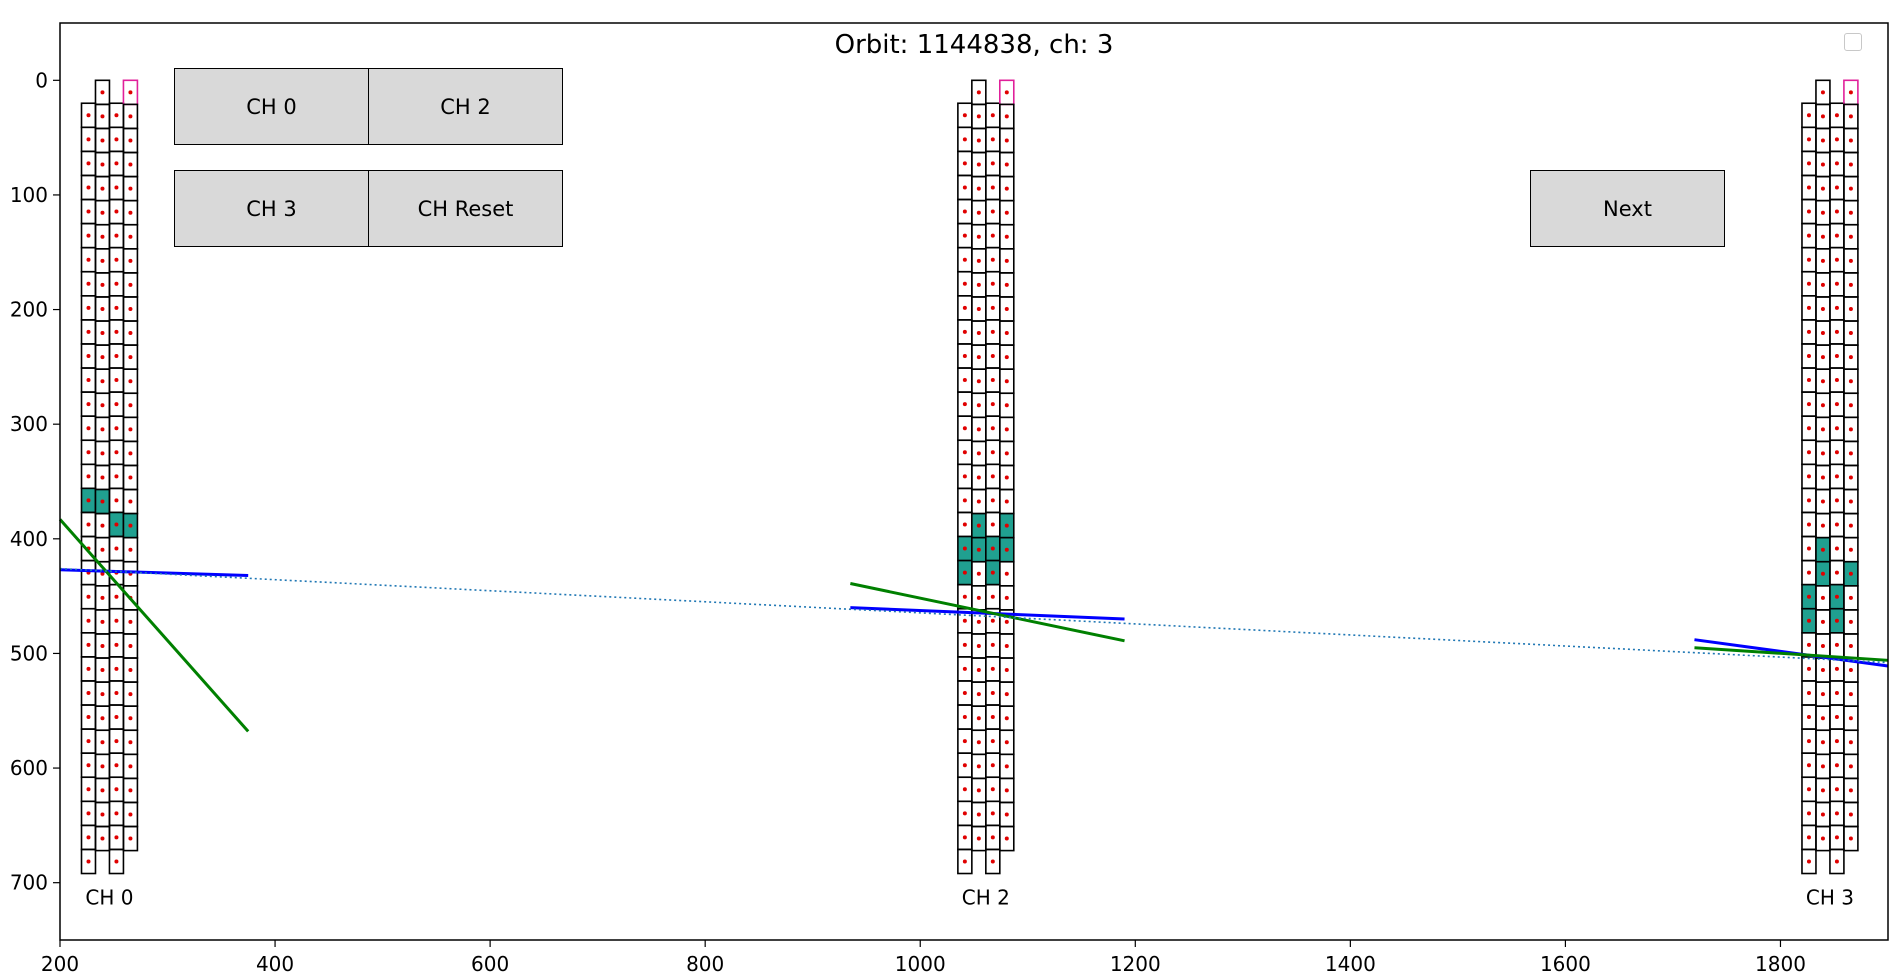 Image resolution: width=1896 pixels, height=980 pixels. What do you see at coordinates (1830, 897) in the screenshot?
I see `chamber-label: CH 3` at bounding box center [1830, 897].